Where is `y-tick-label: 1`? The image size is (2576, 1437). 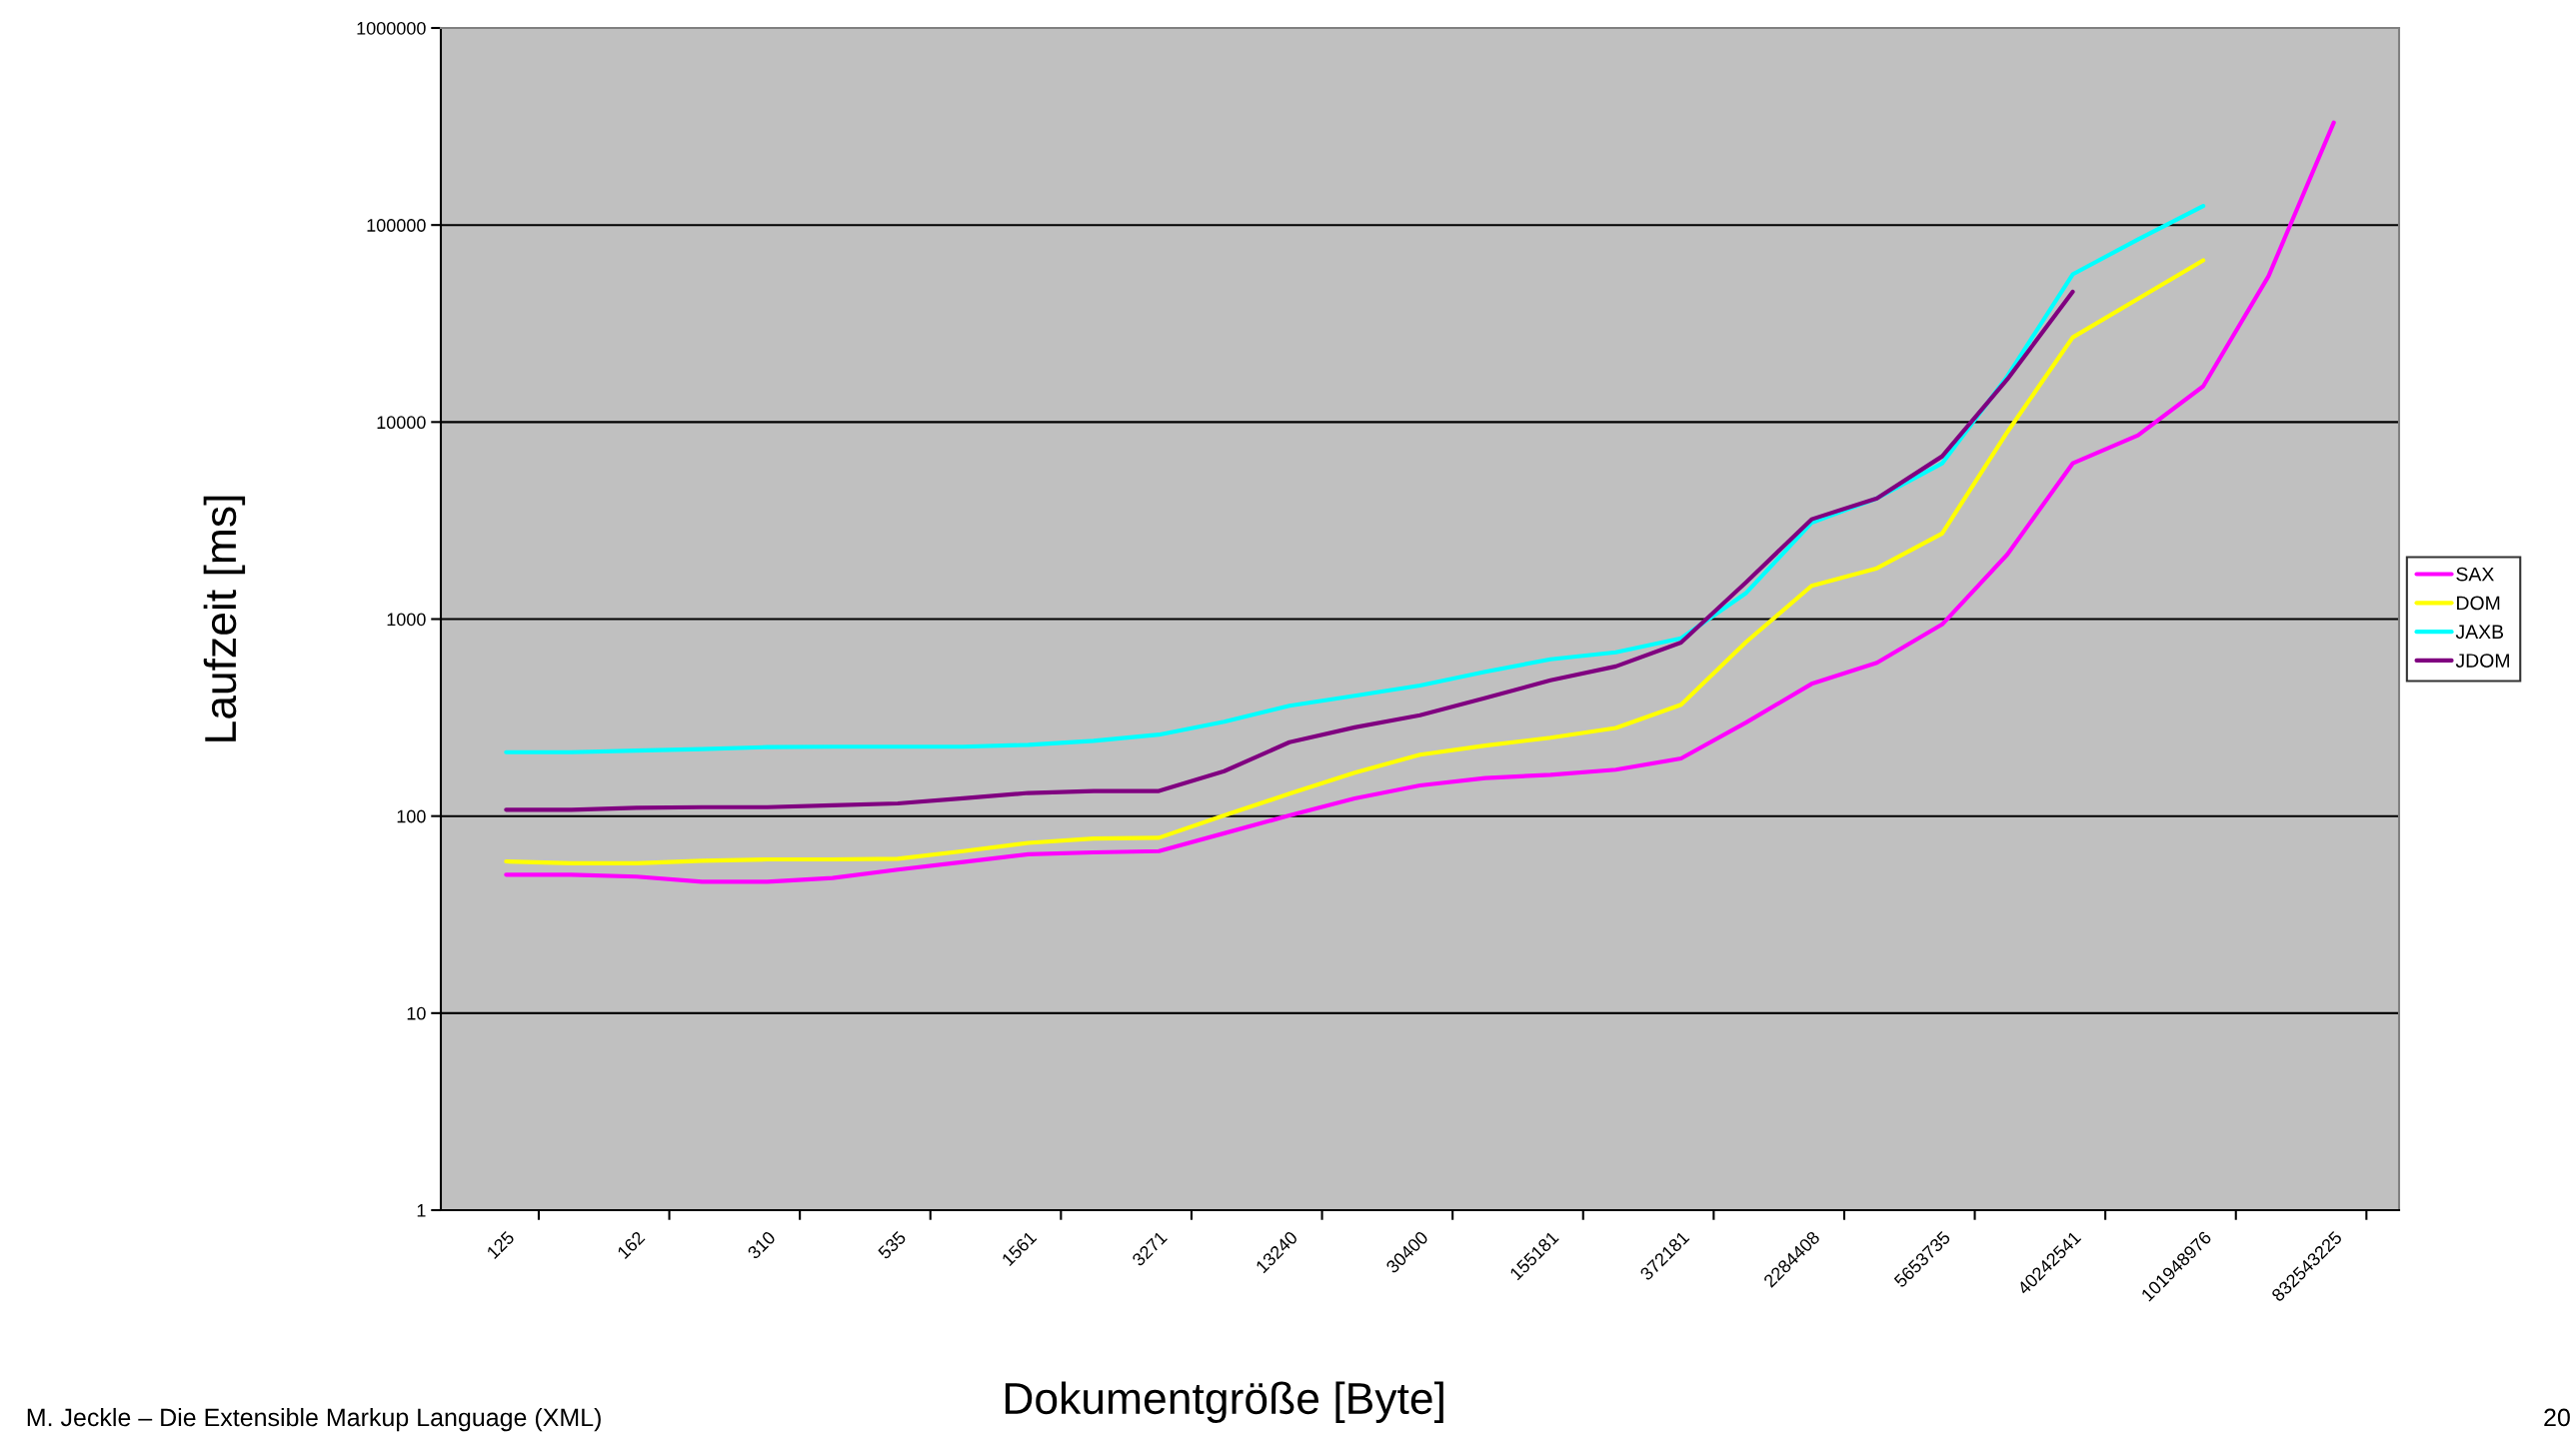
y-tick-label: 1 is located at coordinates (422, 1211).